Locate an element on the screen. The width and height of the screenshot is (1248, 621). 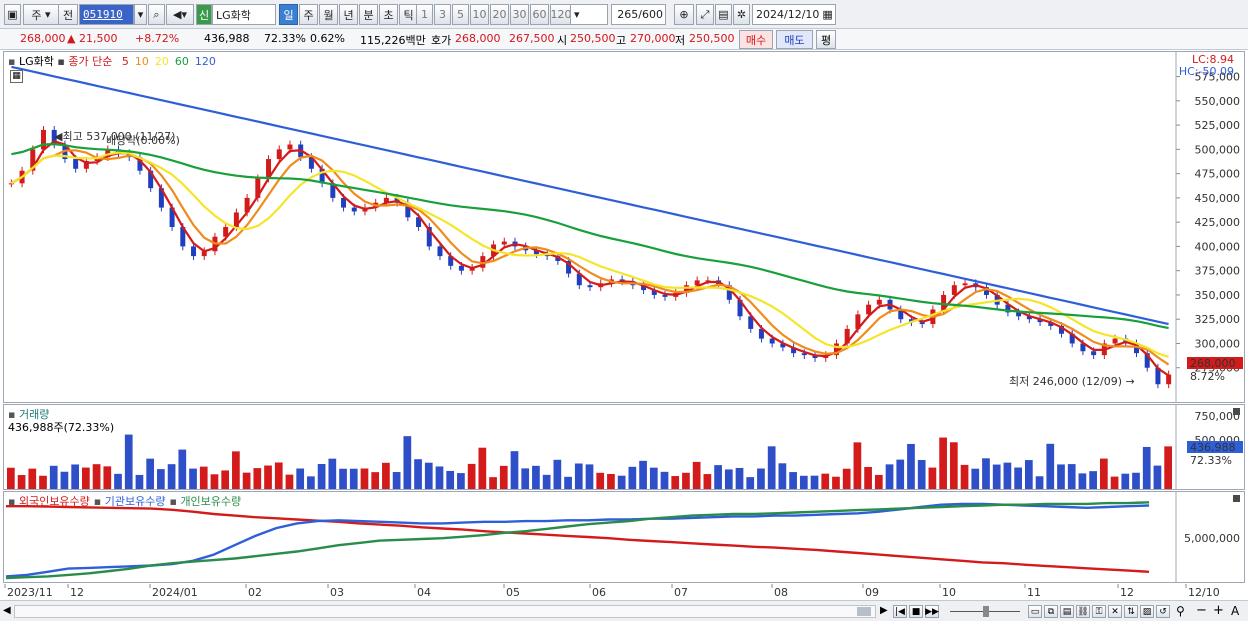
delete-icon: ✕ is located at coordinates (1115, 611).